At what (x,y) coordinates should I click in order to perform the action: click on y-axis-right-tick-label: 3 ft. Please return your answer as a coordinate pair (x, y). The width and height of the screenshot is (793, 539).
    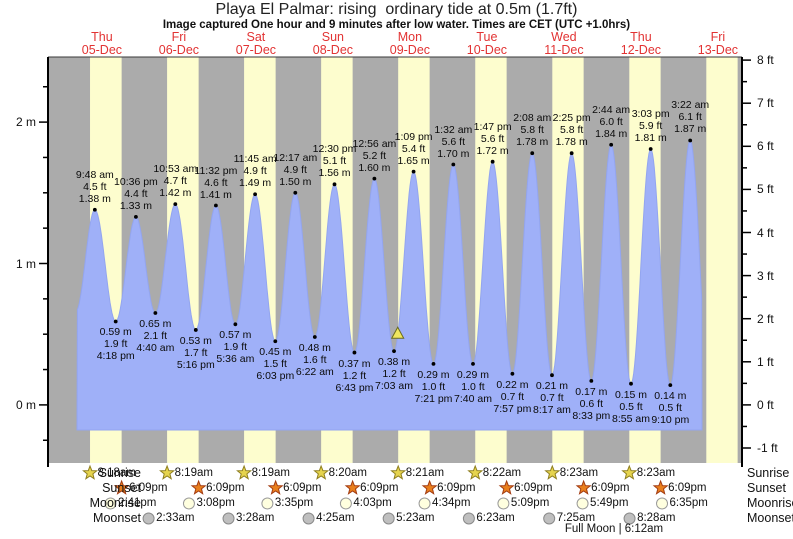
    Looking at the image, I should click on (765, 275).